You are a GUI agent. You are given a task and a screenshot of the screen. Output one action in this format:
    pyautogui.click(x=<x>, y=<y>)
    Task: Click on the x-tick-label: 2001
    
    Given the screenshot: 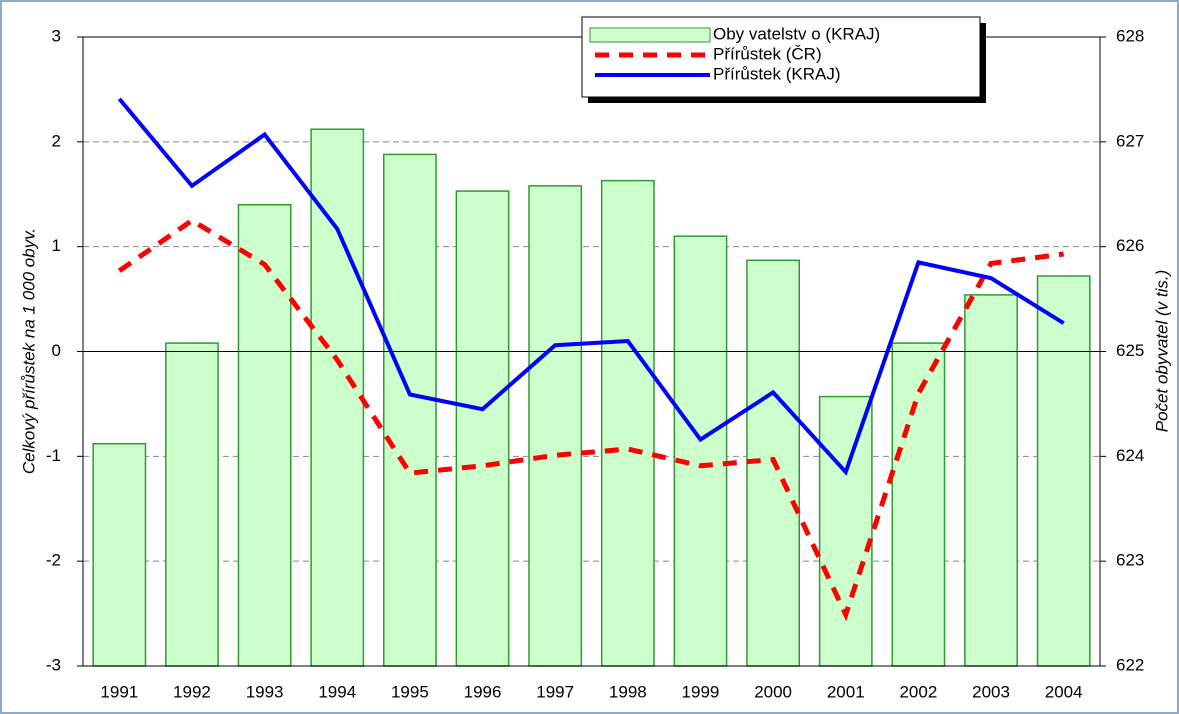 What is the action you would take?
    pyautogui.click(x=846, y=691)
    